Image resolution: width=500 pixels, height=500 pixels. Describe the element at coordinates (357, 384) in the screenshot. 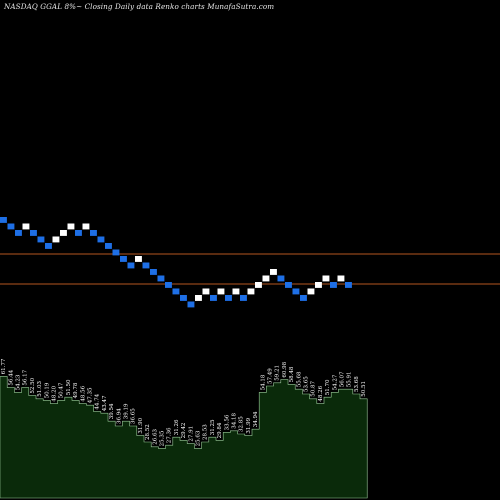

I see `volume-label: 53.68` at that location.